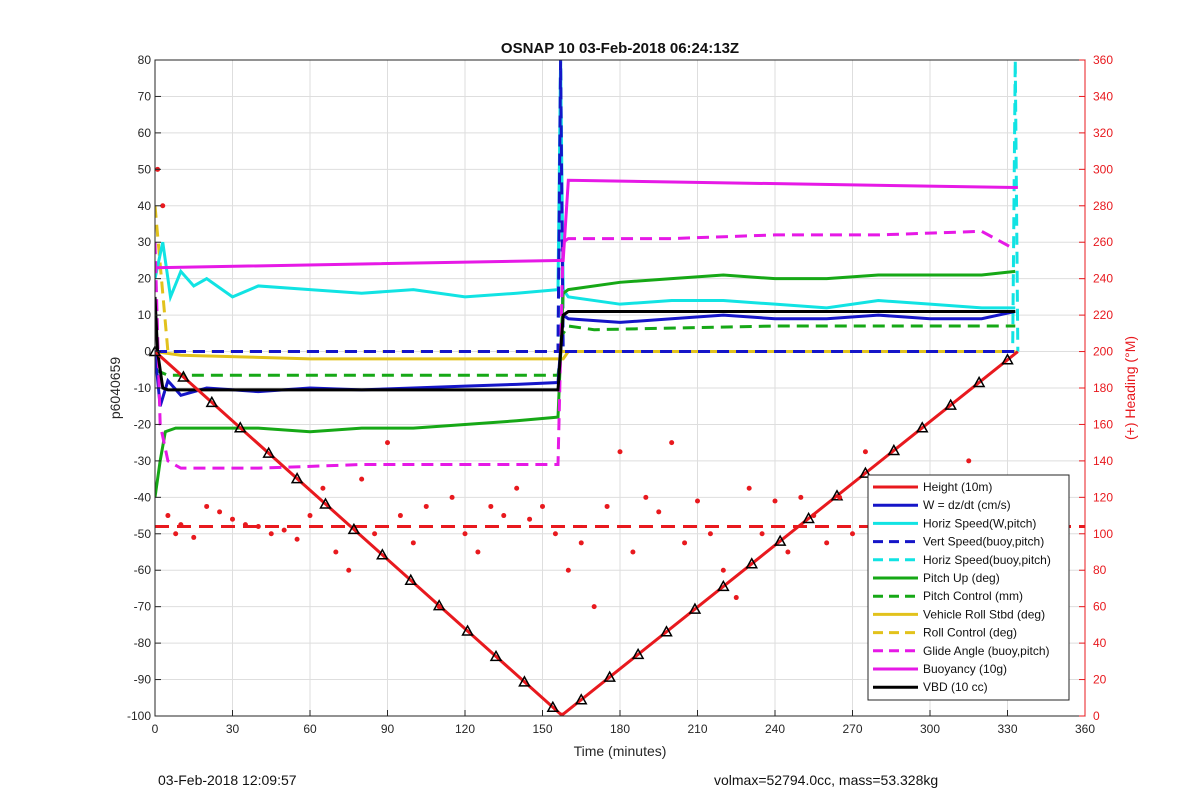  Describe the element at coordinates (1103, 242) in the screenshot. I see `y-tick-label-right: 260` at that location.